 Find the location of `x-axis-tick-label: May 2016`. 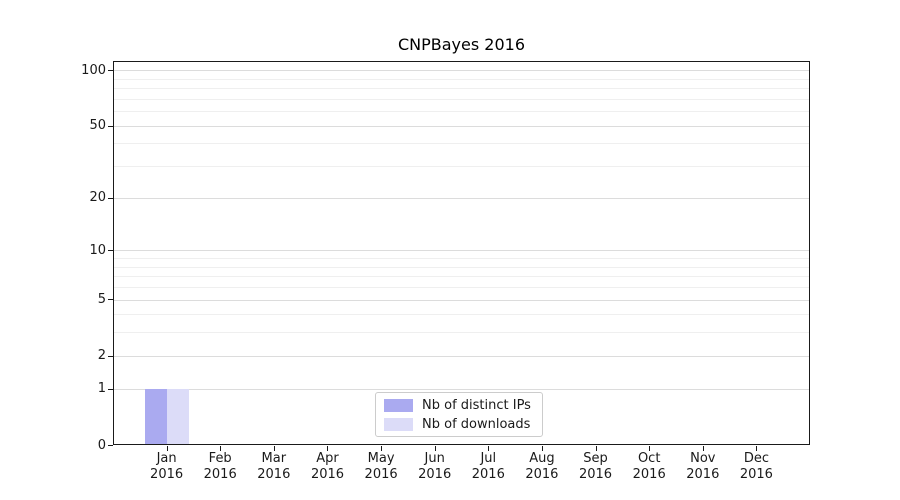

x-axis-tick-label: May 2016 is located at coordinates (381, 466).